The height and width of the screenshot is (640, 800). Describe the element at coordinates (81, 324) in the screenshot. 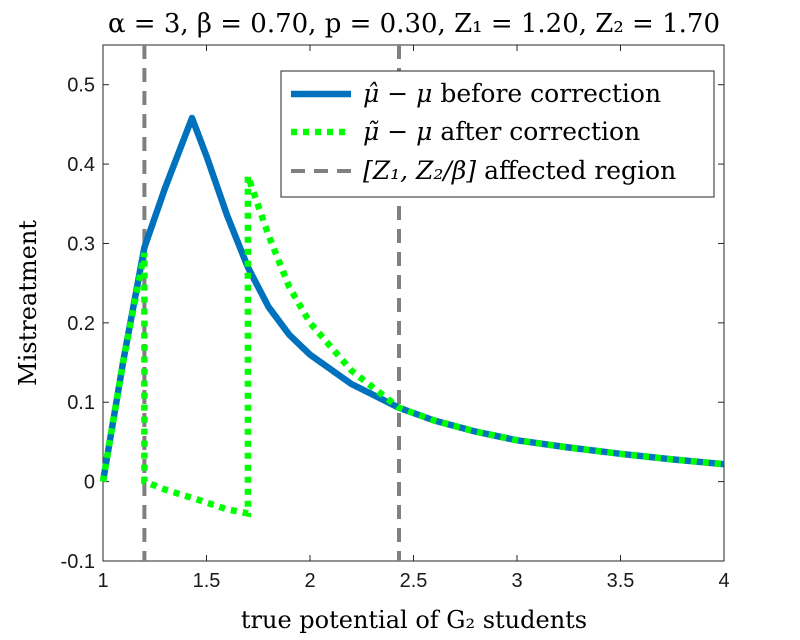

I see `y-tick-label: 0.2` at that location.